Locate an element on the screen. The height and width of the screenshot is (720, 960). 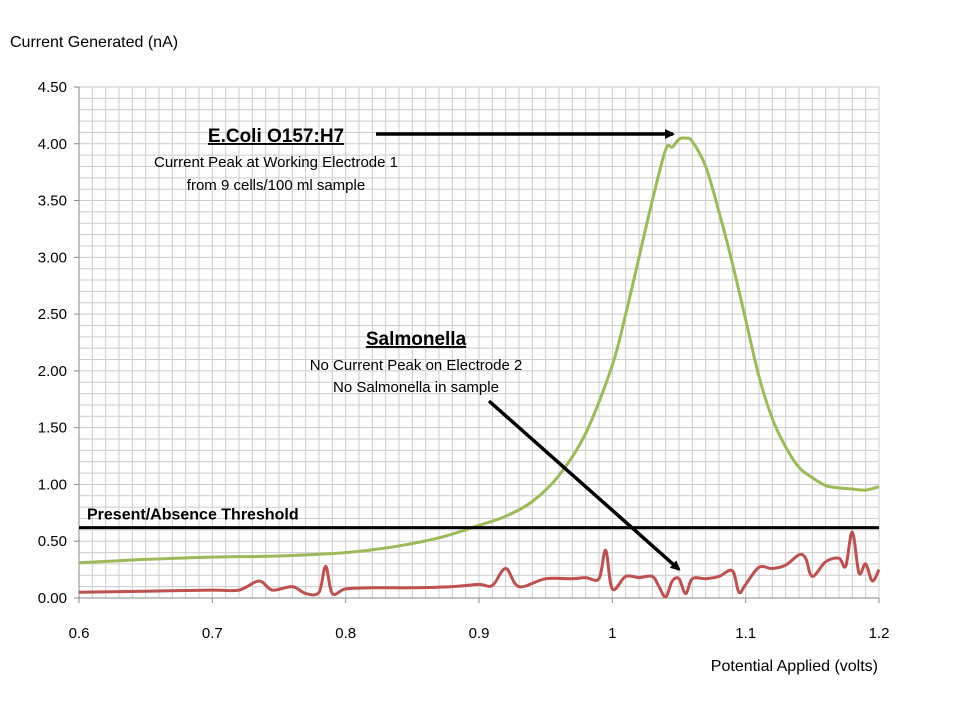
annotation-arrow is located at coordinates (584, 485).